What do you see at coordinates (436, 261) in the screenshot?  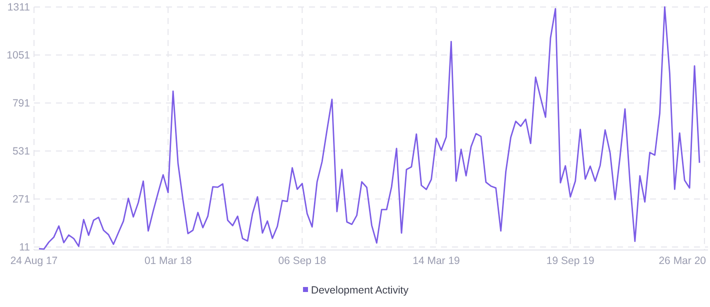 I see `x-tick-label: 14 Mar 19` at bounding box center [436, 261].